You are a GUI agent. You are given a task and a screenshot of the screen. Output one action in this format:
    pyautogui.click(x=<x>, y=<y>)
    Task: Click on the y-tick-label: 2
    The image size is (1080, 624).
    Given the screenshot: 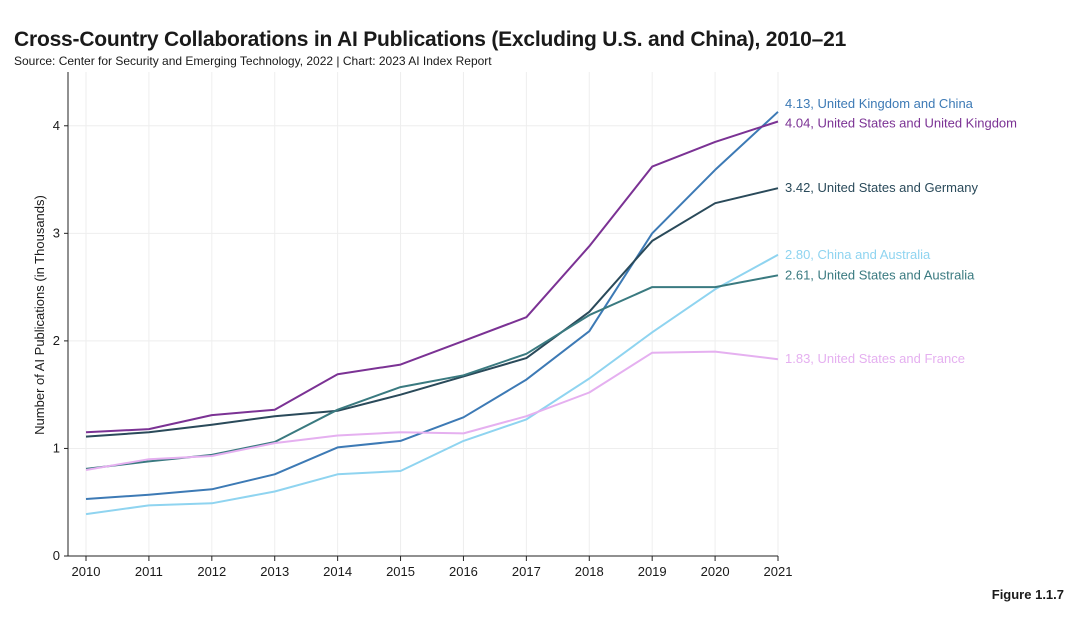 What is the action you would take?
    pyautogui.click(x=56, y=340)
    